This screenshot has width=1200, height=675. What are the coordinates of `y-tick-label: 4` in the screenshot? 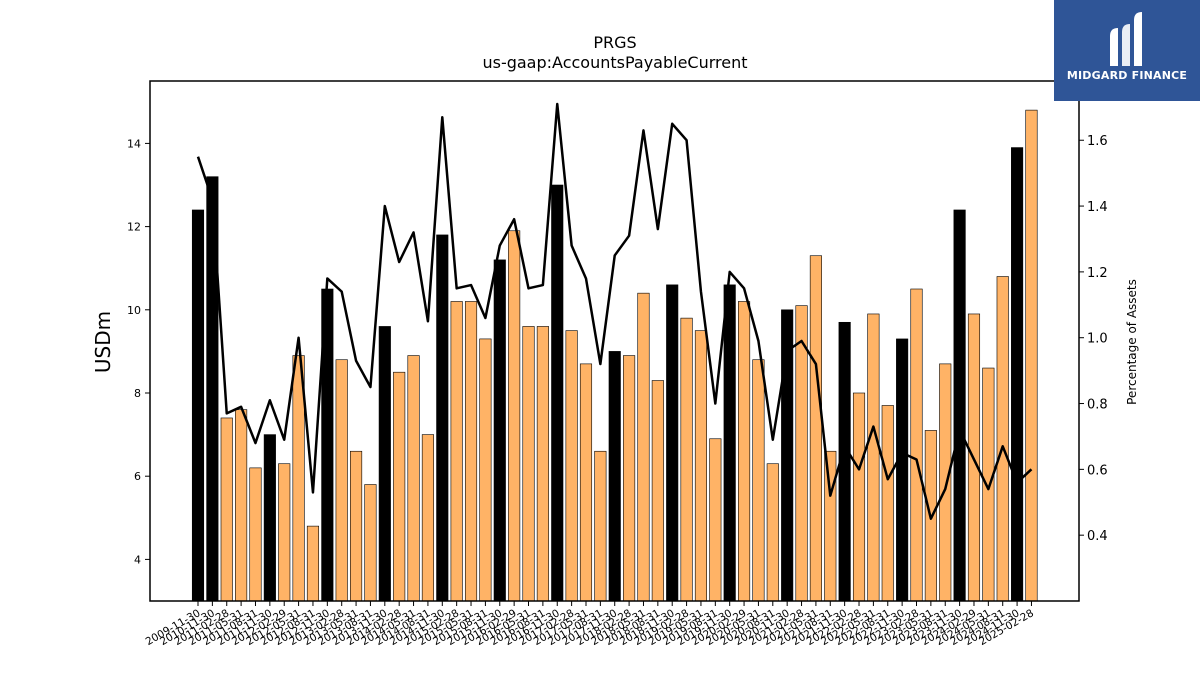 It's located at (137, 559).